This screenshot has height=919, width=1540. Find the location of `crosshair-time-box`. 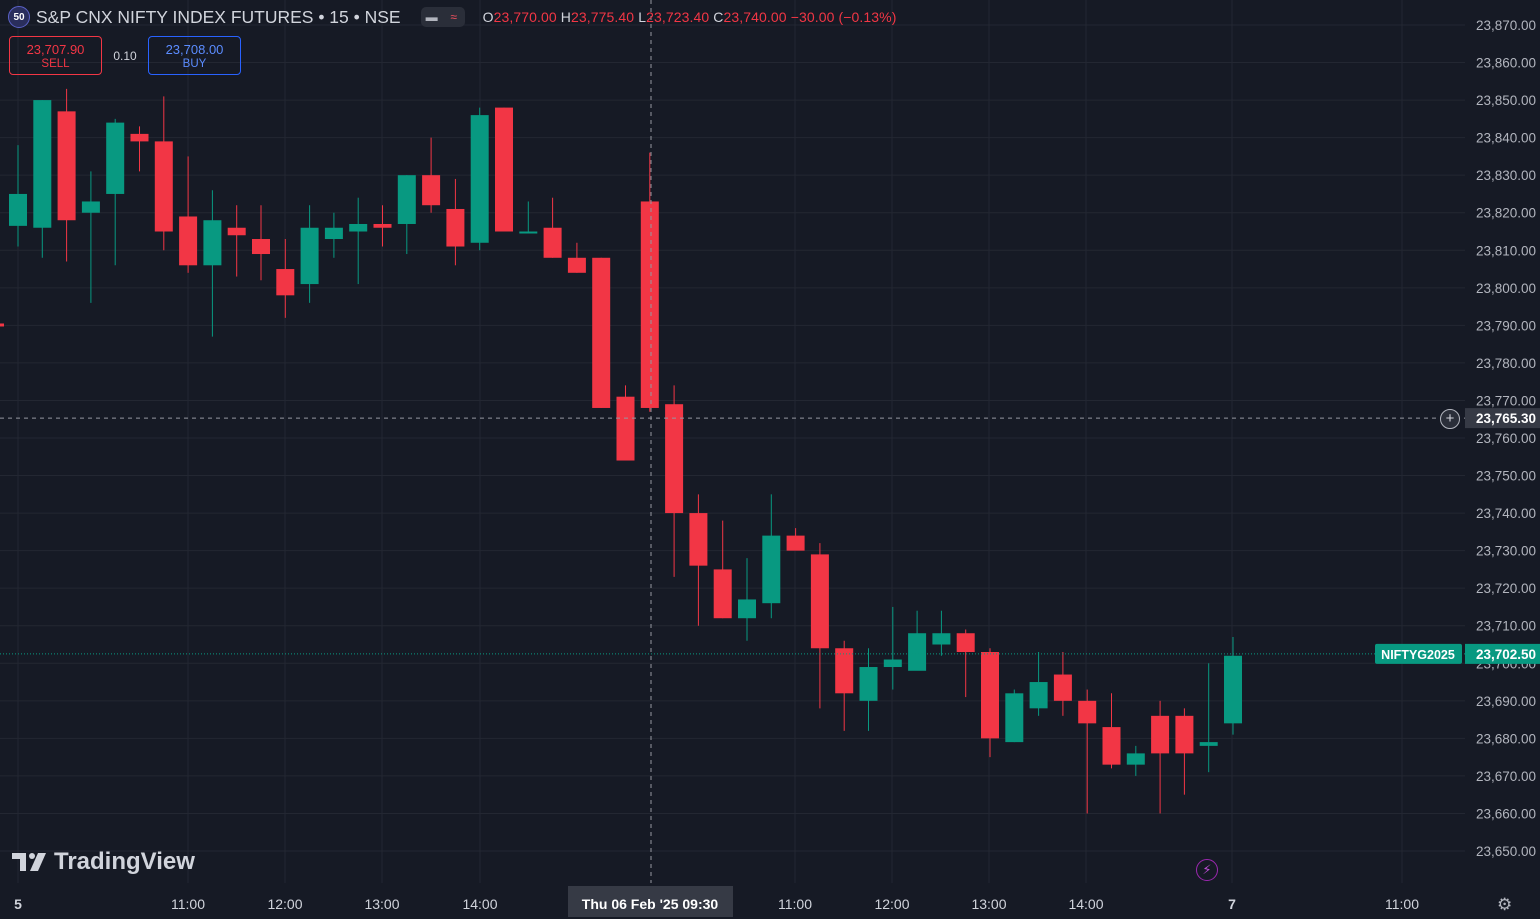

crosshair-time-box is located at coordinates (650, 901).